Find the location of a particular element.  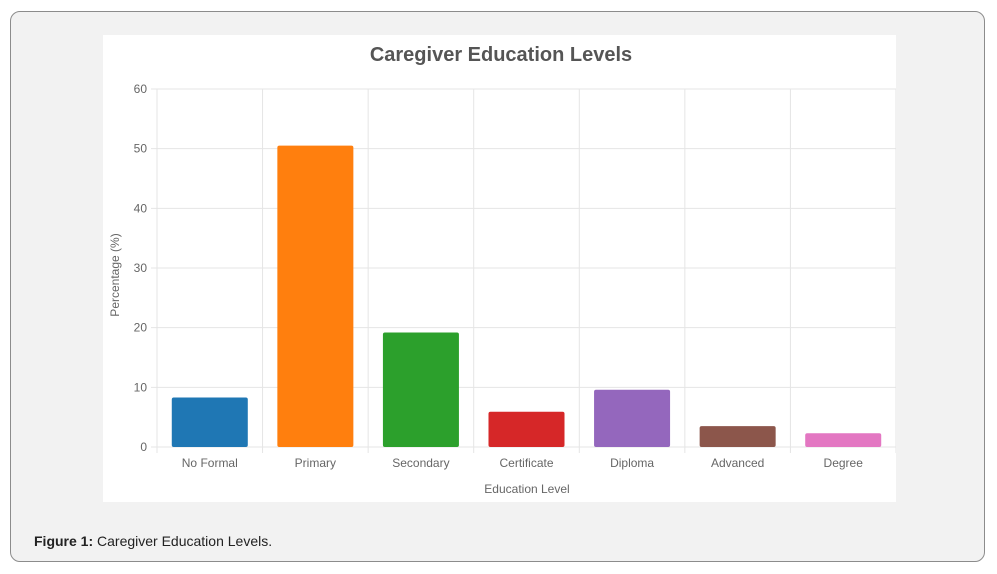

bar-certificate is located at coordinates (526, 429).